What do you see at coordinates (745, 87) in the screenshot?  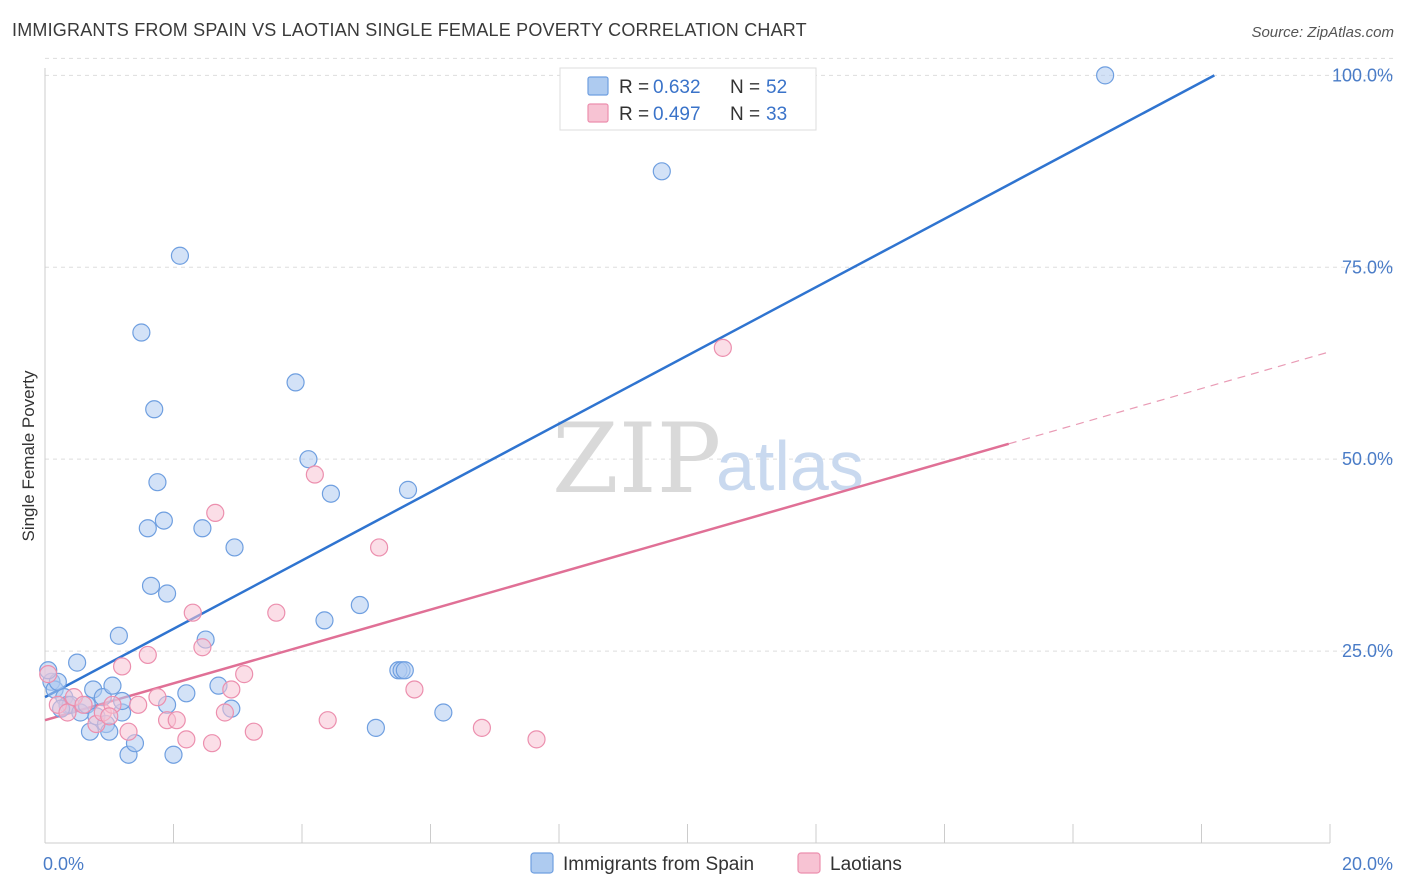 I see `legend-n-label-0: N =` at bounding box center [745, 87].